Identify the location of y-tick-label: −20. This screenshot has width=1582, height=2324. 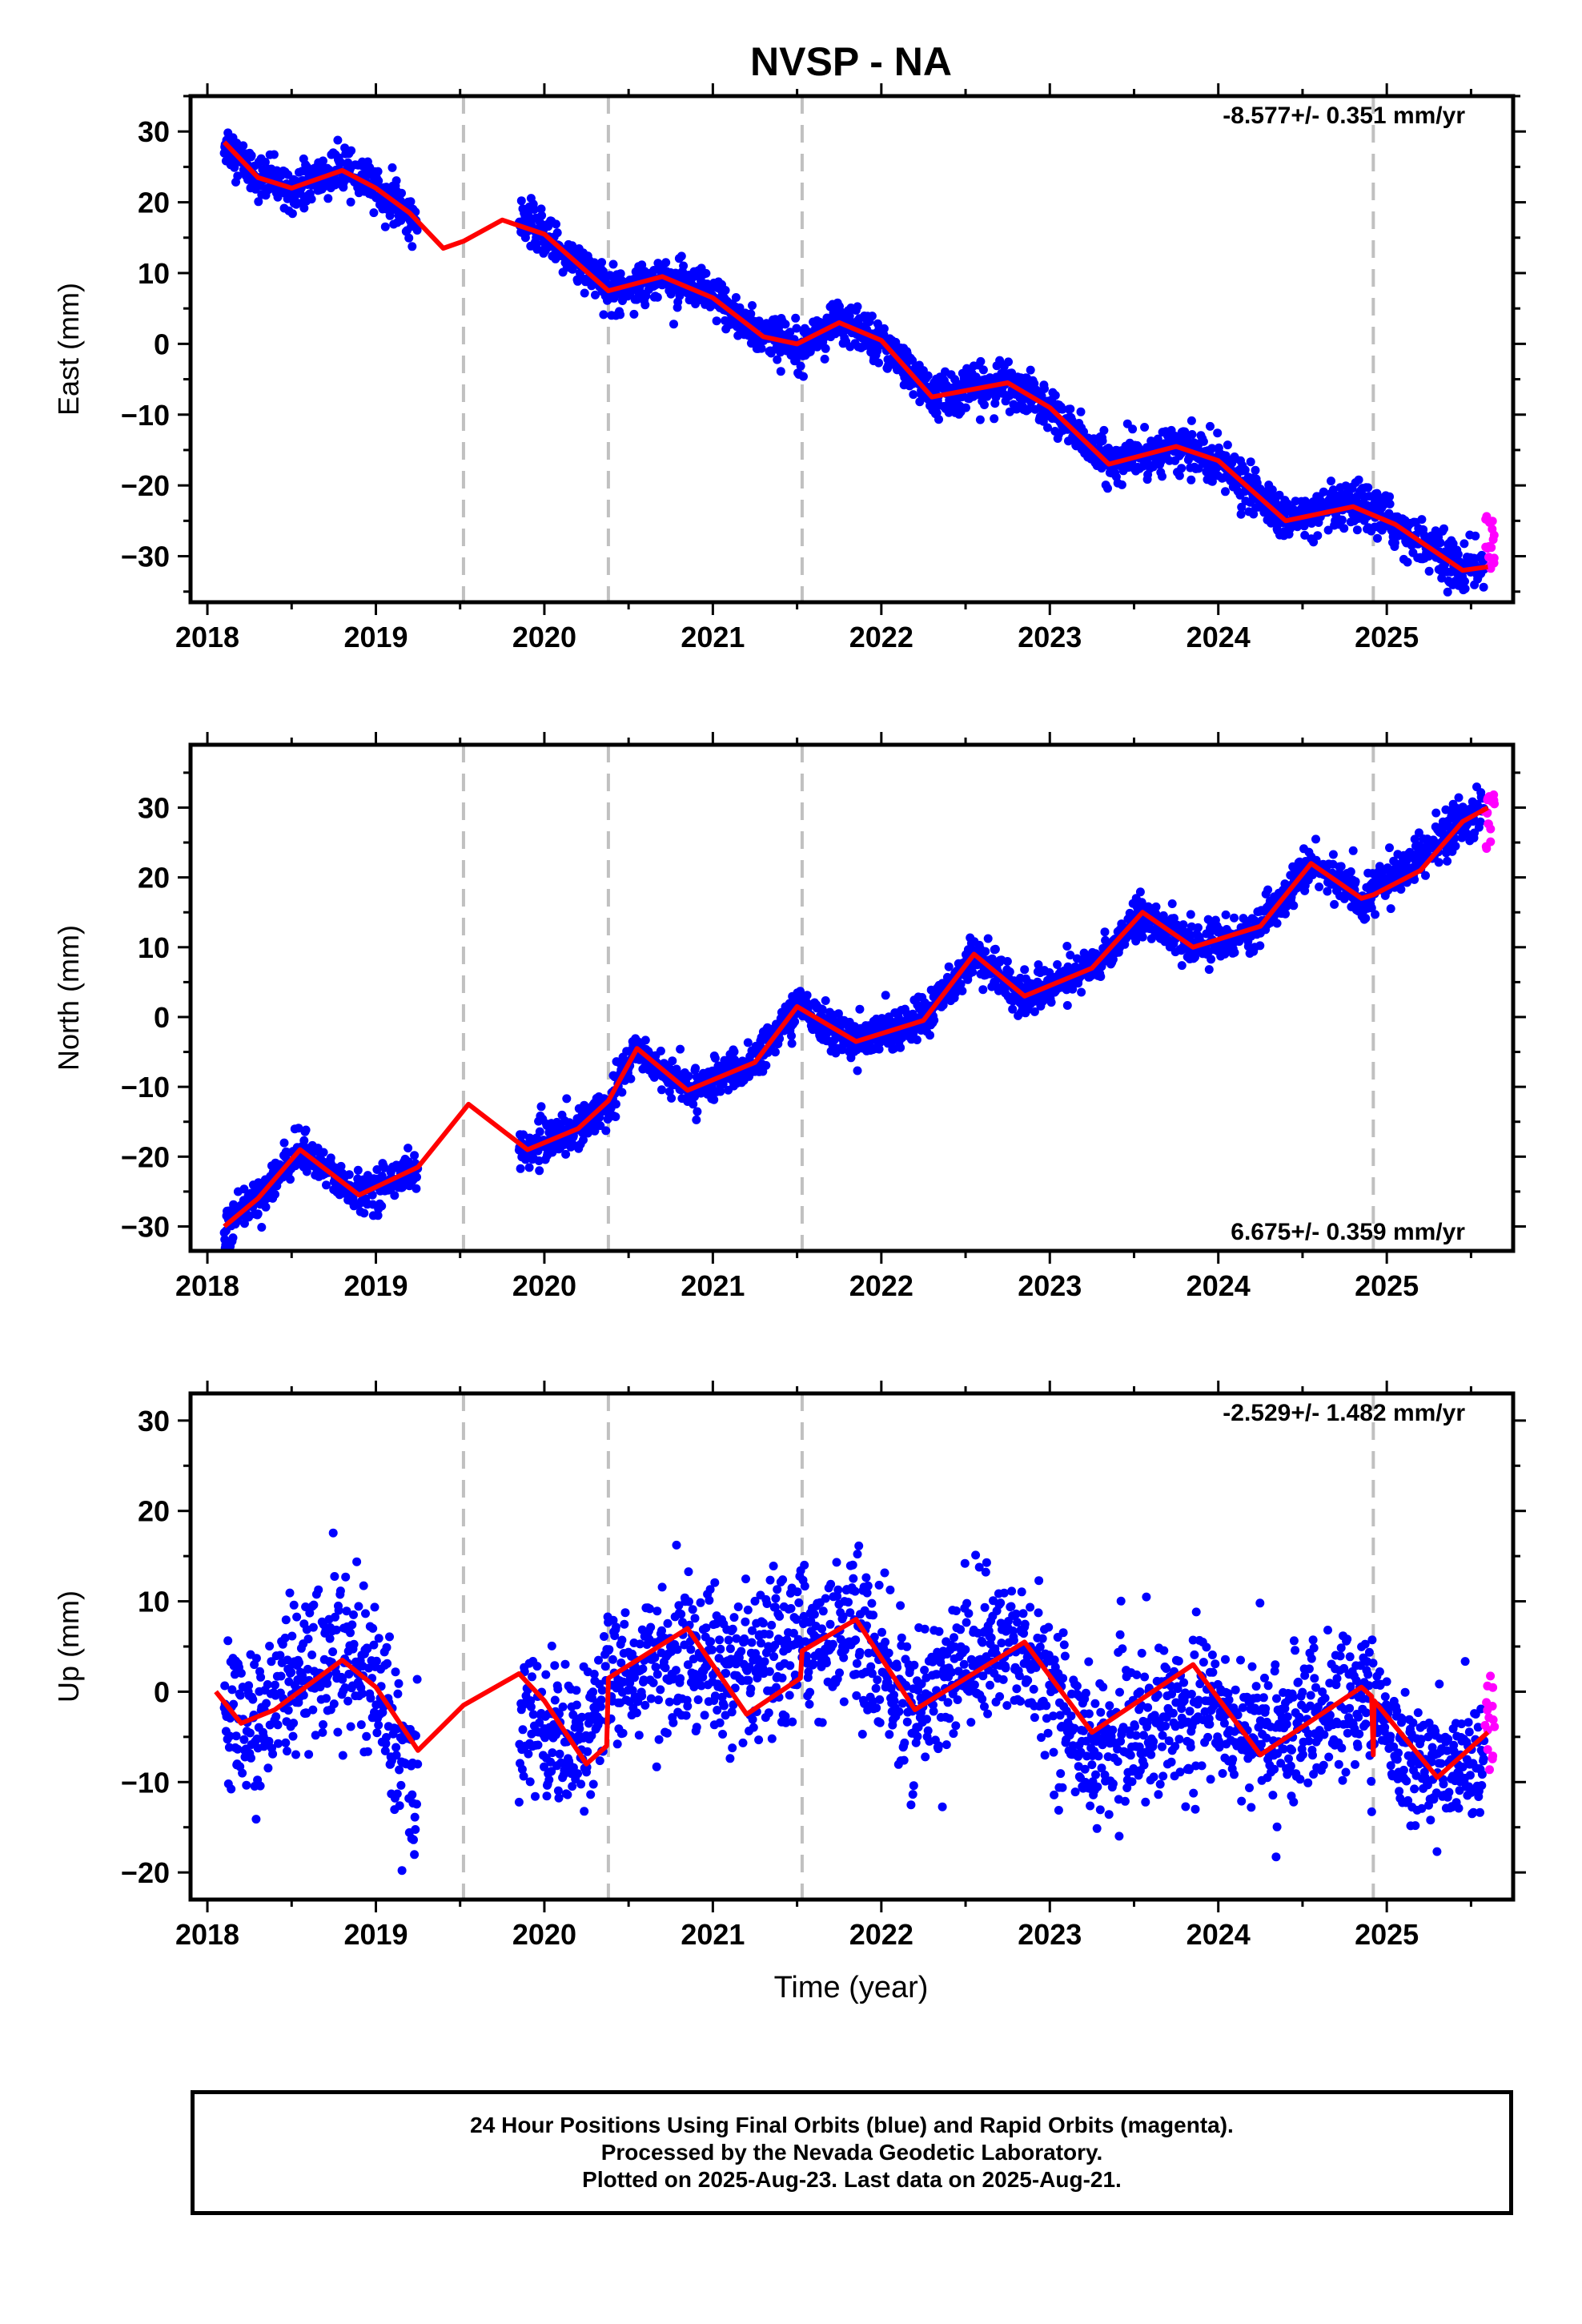
(145, 485).